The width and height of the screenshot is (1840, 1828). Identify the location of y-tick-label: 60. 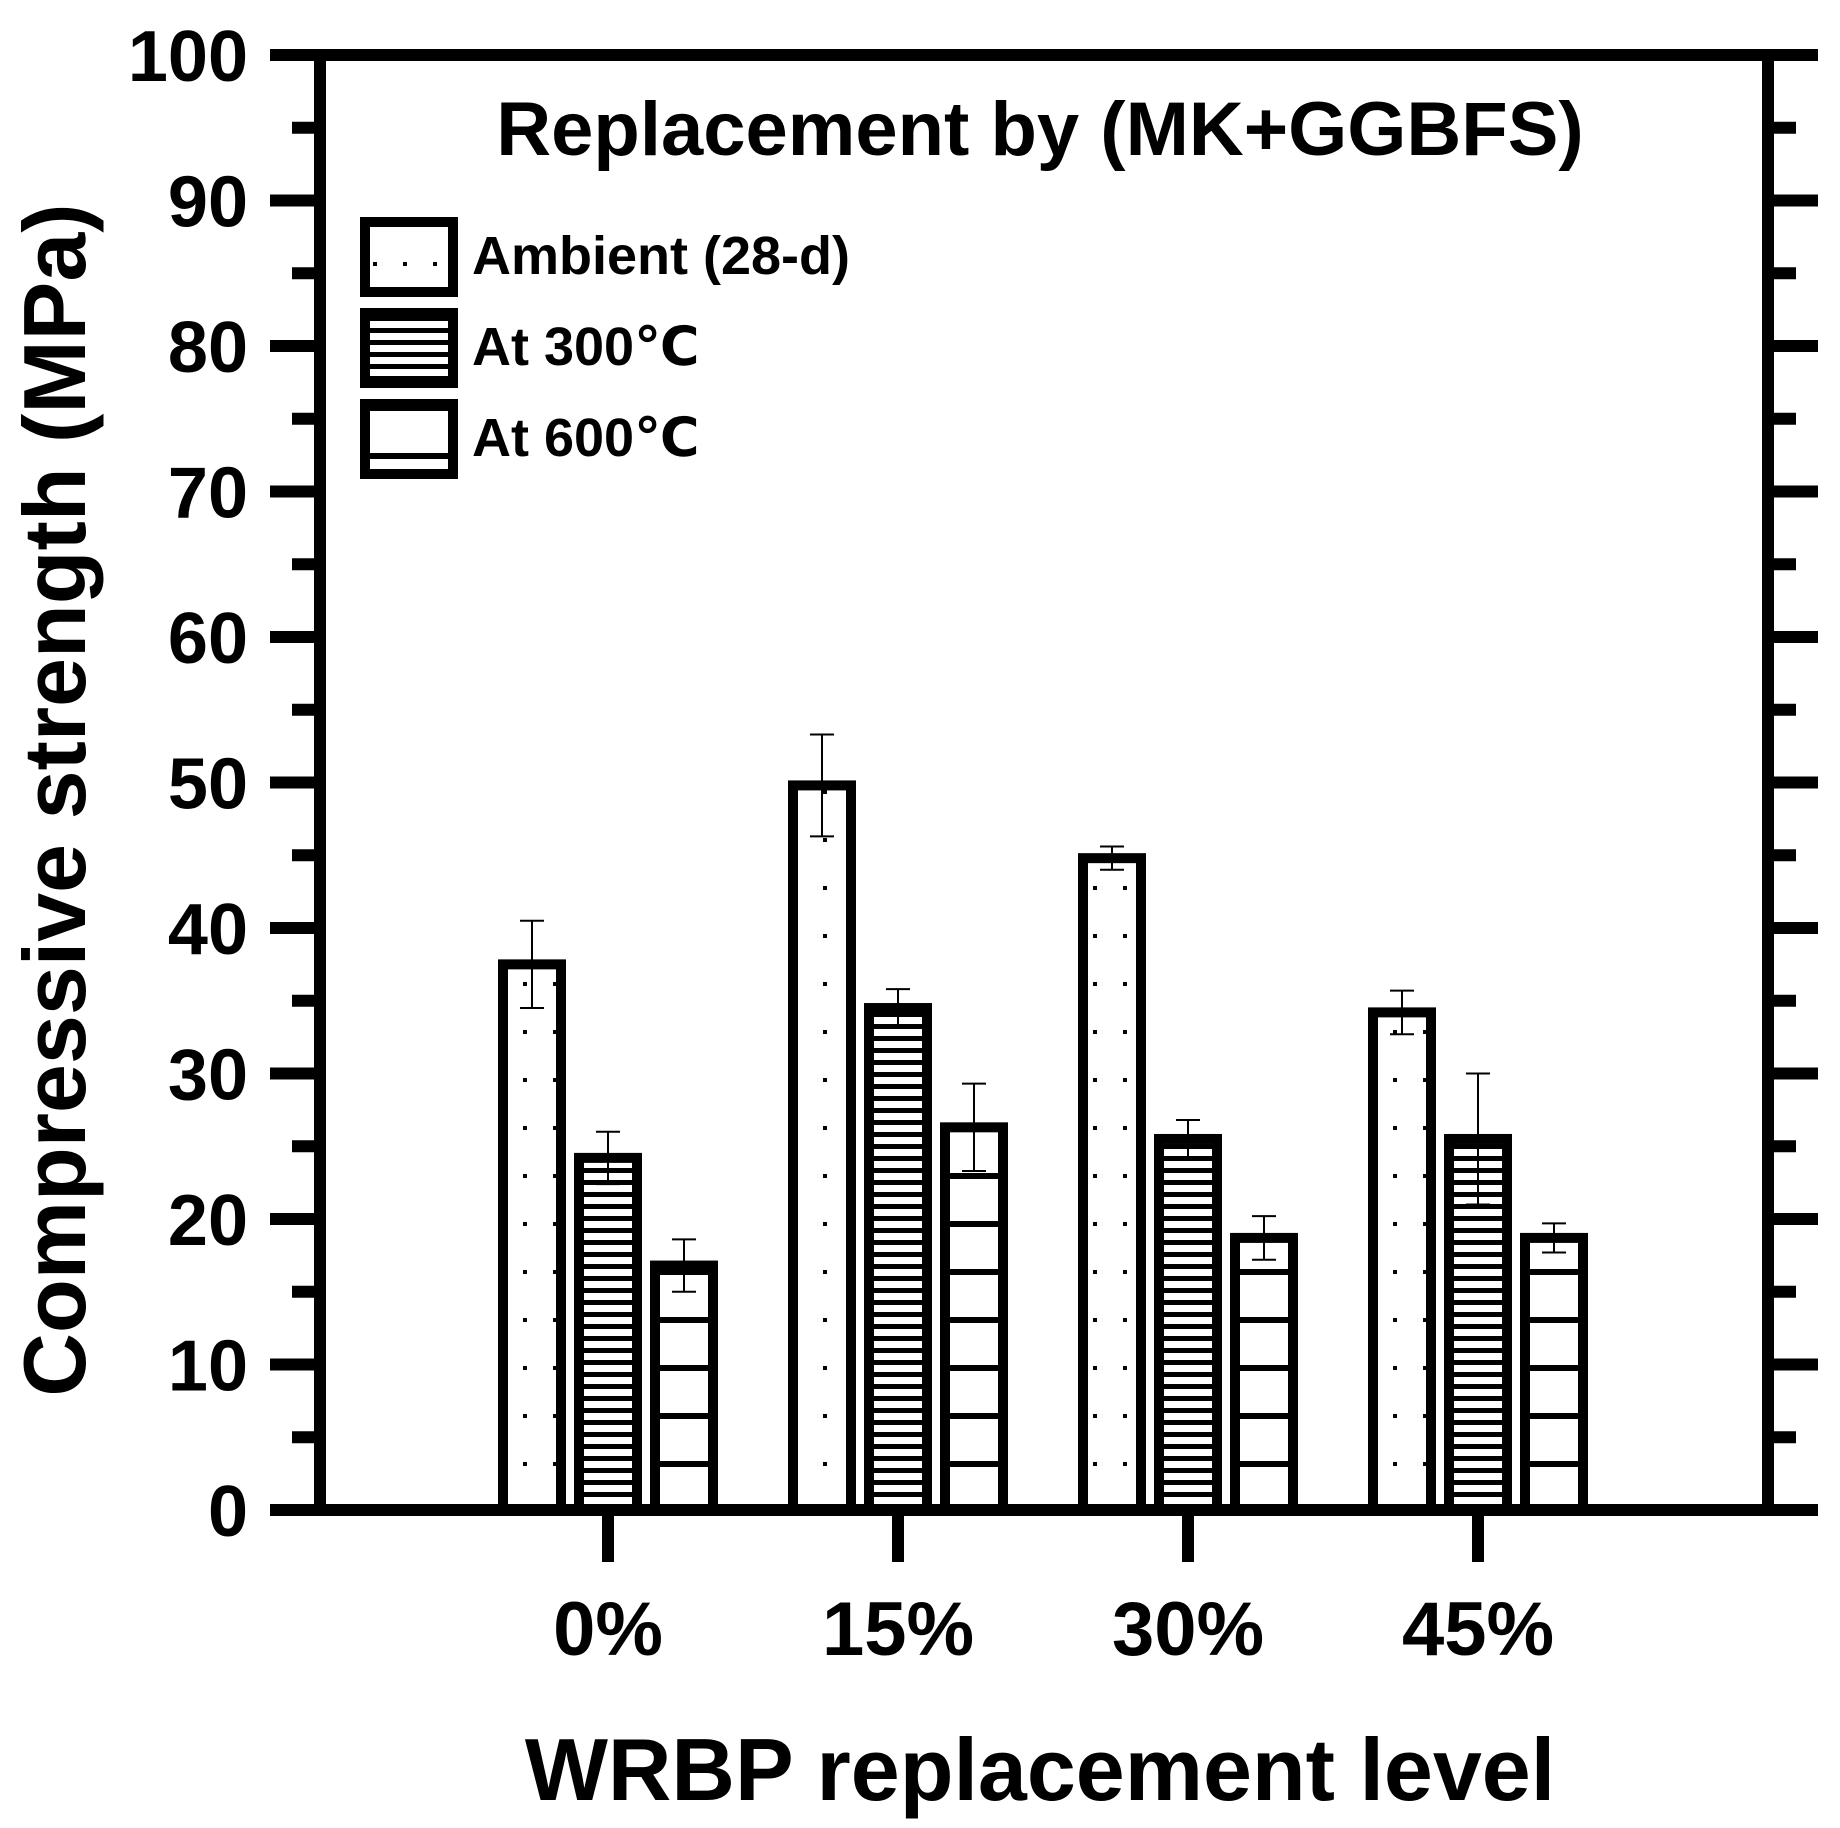
(208, 639).